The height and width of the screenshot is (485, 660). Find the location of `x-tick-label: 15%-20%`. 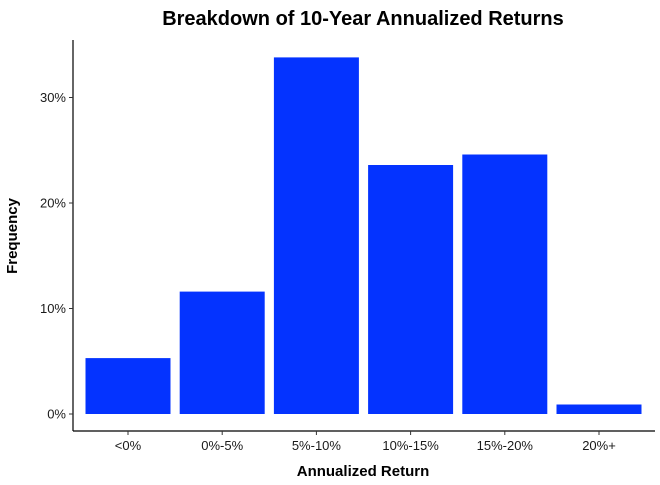

x-tick-label: 15%-20% is located at coordinates (505, 445).